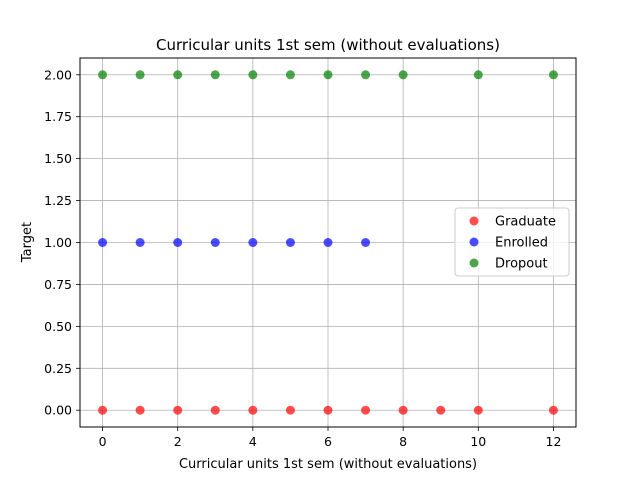 This screenshot has height=480, width=640. What do you see at coordinates (474, 242) in the screenshot?
I see `legend-marker-enrolled` at bounding box center [474, 242].